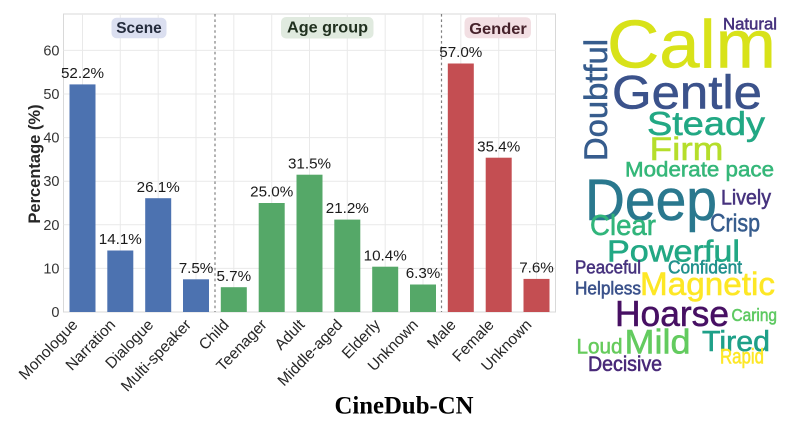 This screenshot has height=441, width=800. I want to click on svg-text: 25.0%, so click(271, 192).